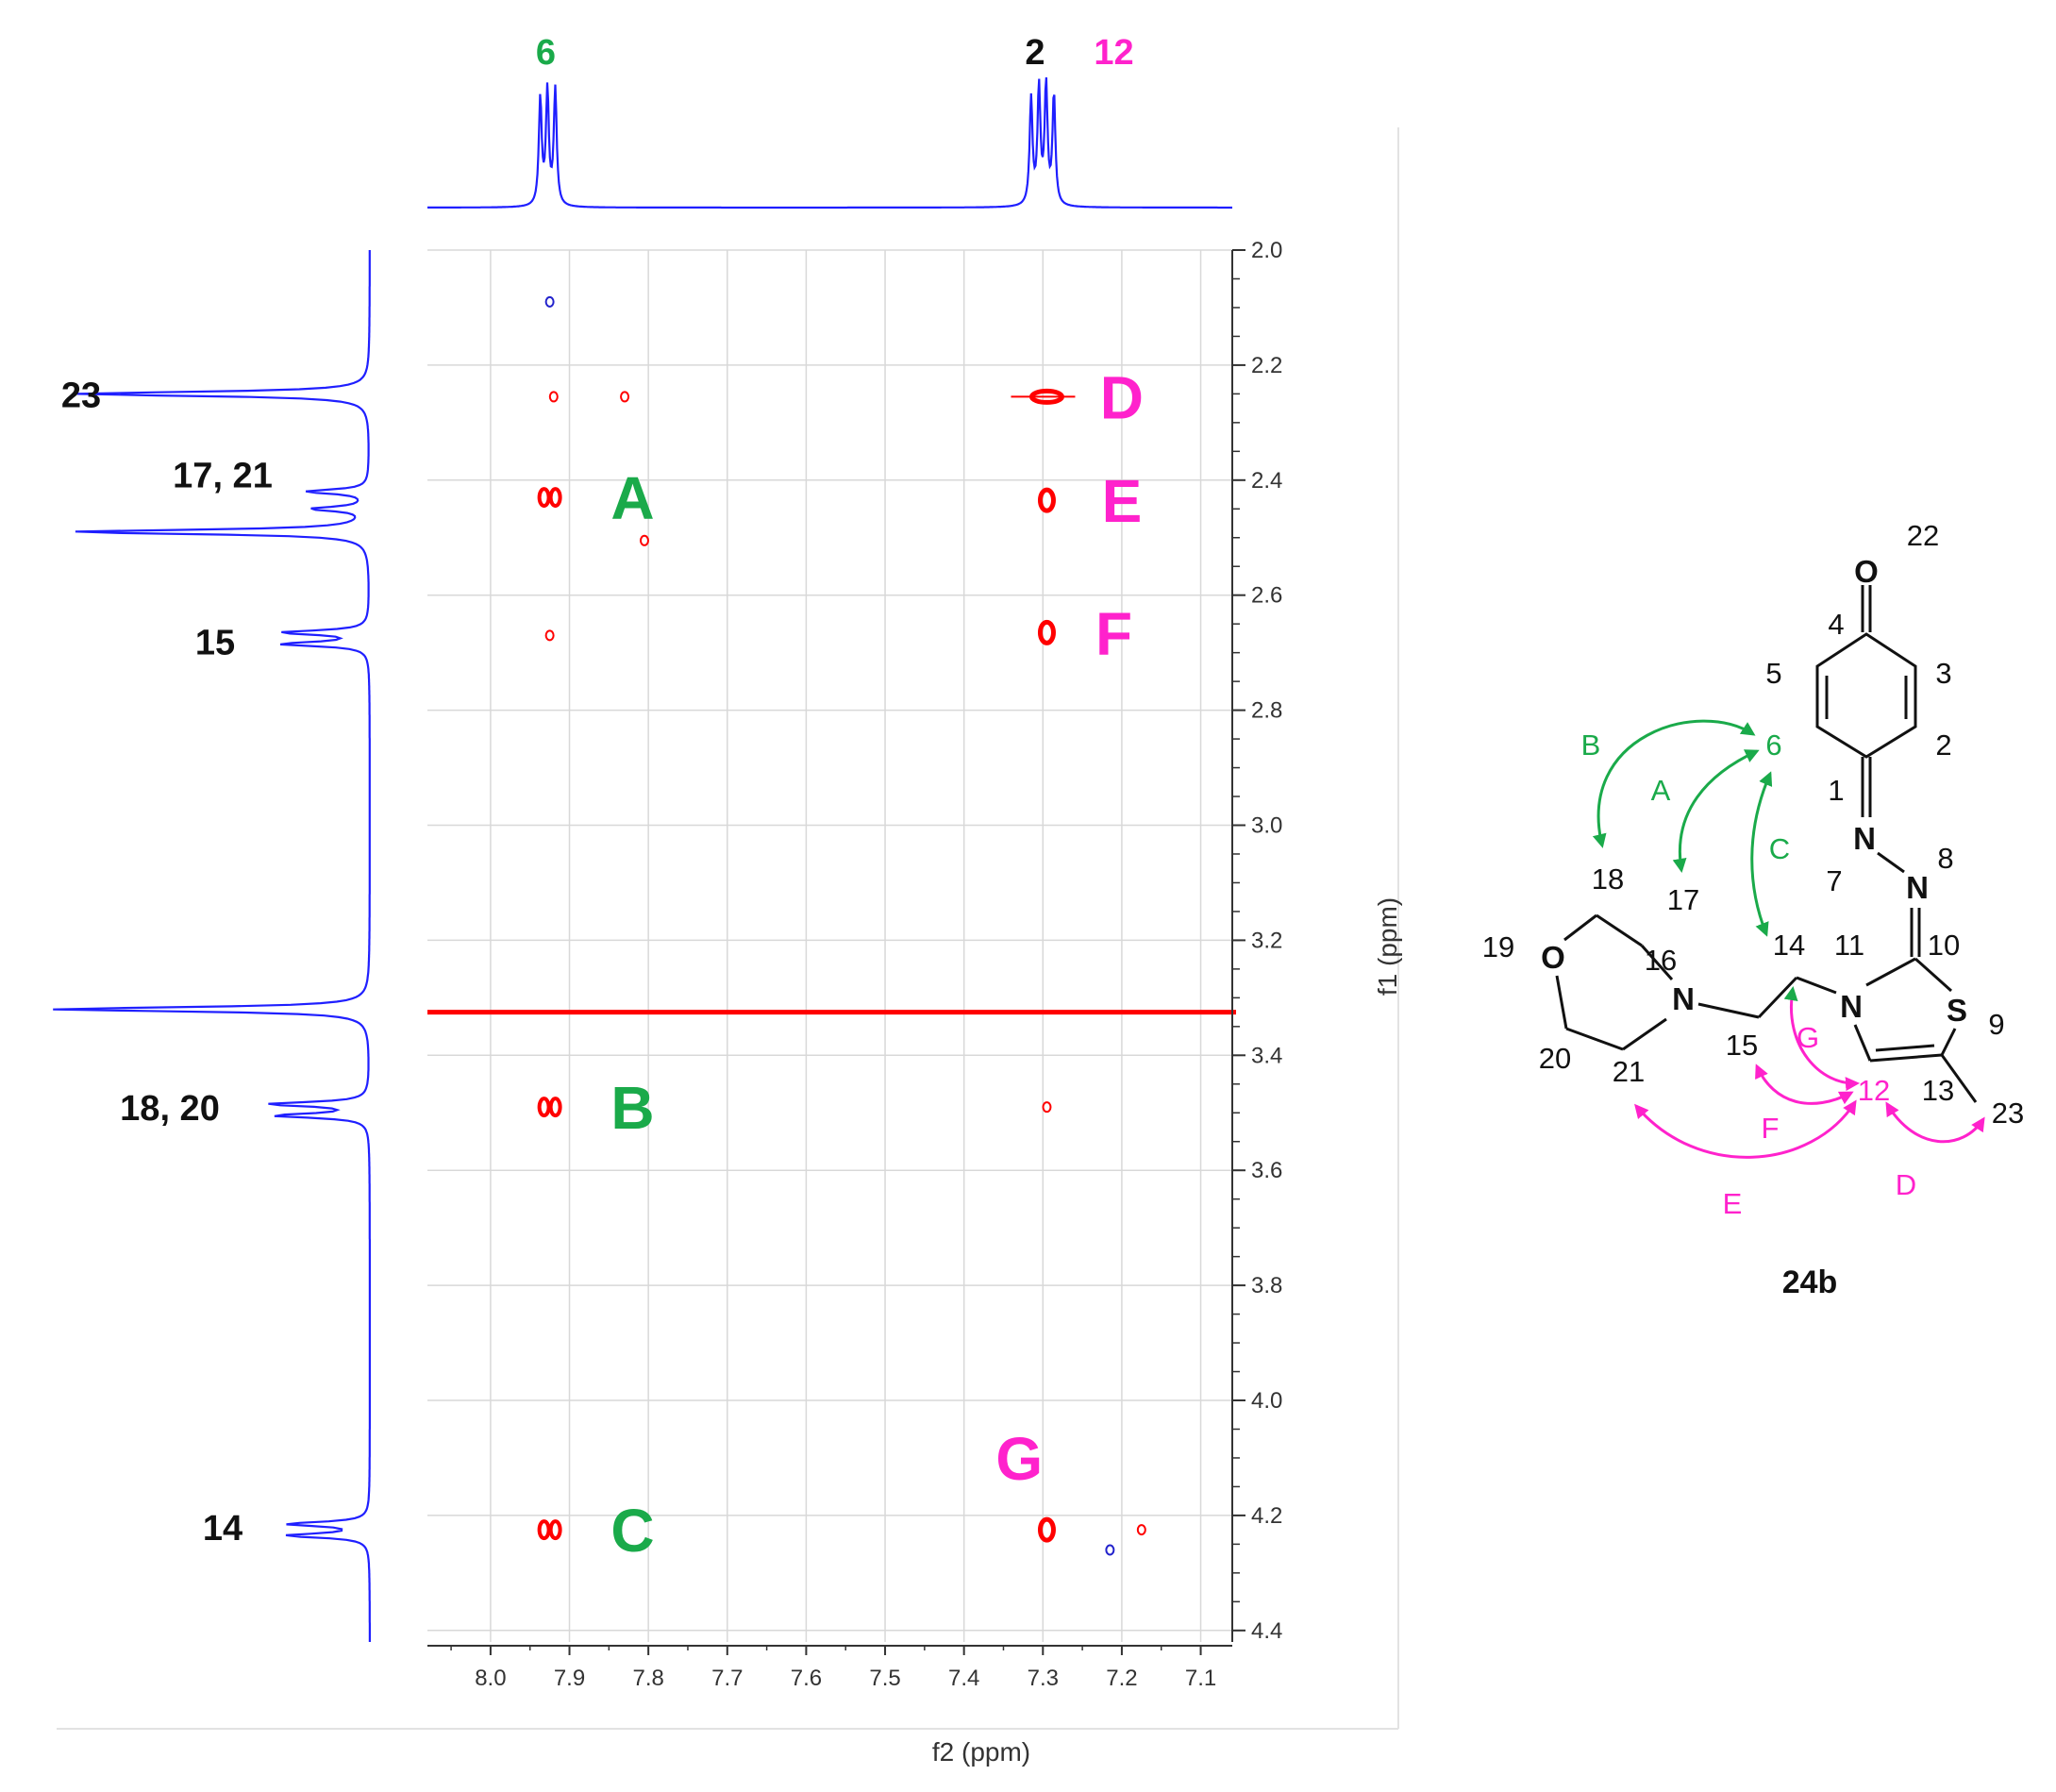 This screenshot has width=2056, height=1792. What do you see at coordinates (1266, 1055) in the screenshot?
I see `y-tick-label: 3.4` at bounding box center [1266, 1055].